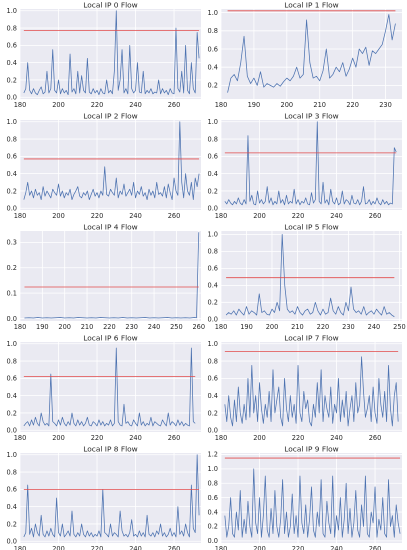 Image resolution: width=407 pixels, height=550 pixels. I want to click on y-tick-label: 0.1, so click(12, 293).